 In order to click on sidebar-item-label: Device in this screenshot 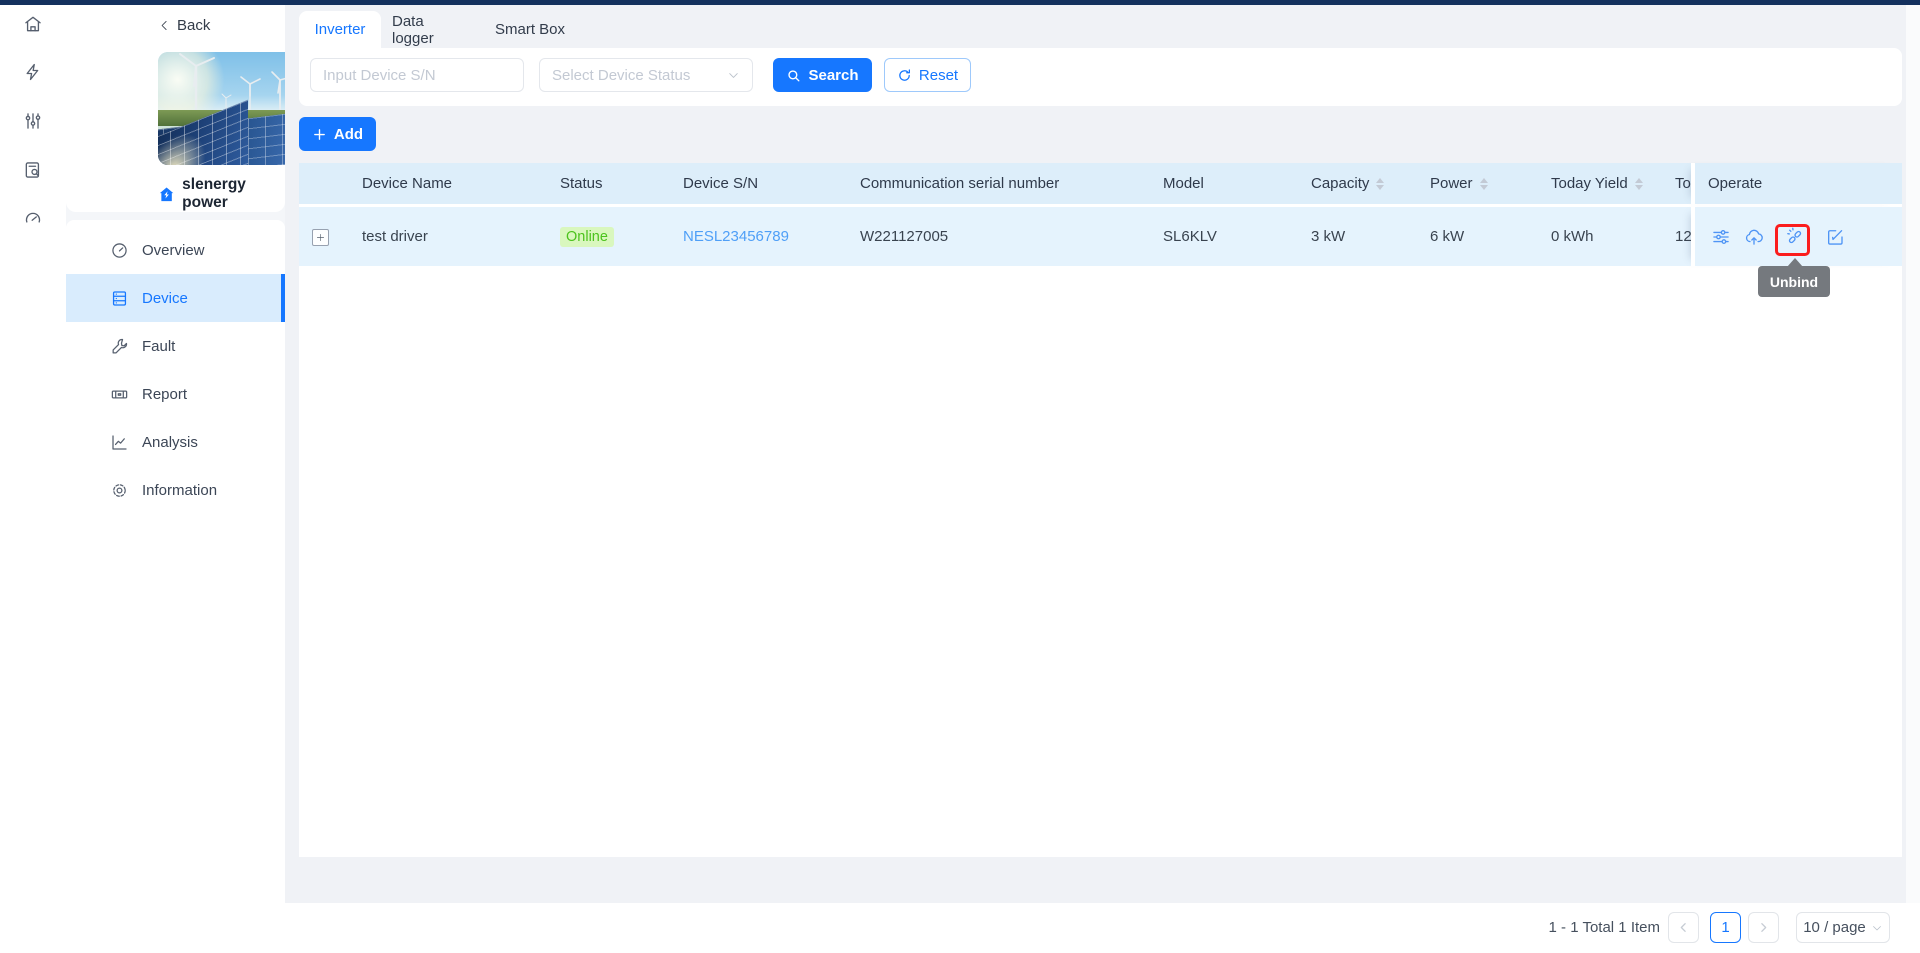, I will do `click(165, 298)`.